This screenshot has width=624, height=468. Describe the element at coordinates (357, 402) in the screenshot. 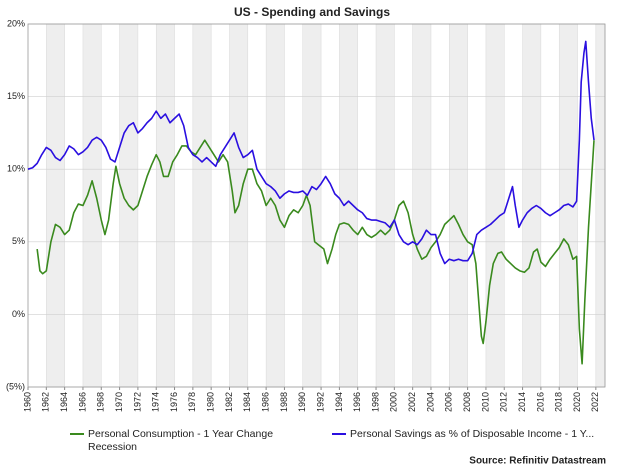

I see `x-tick-label: 1996` at that location.